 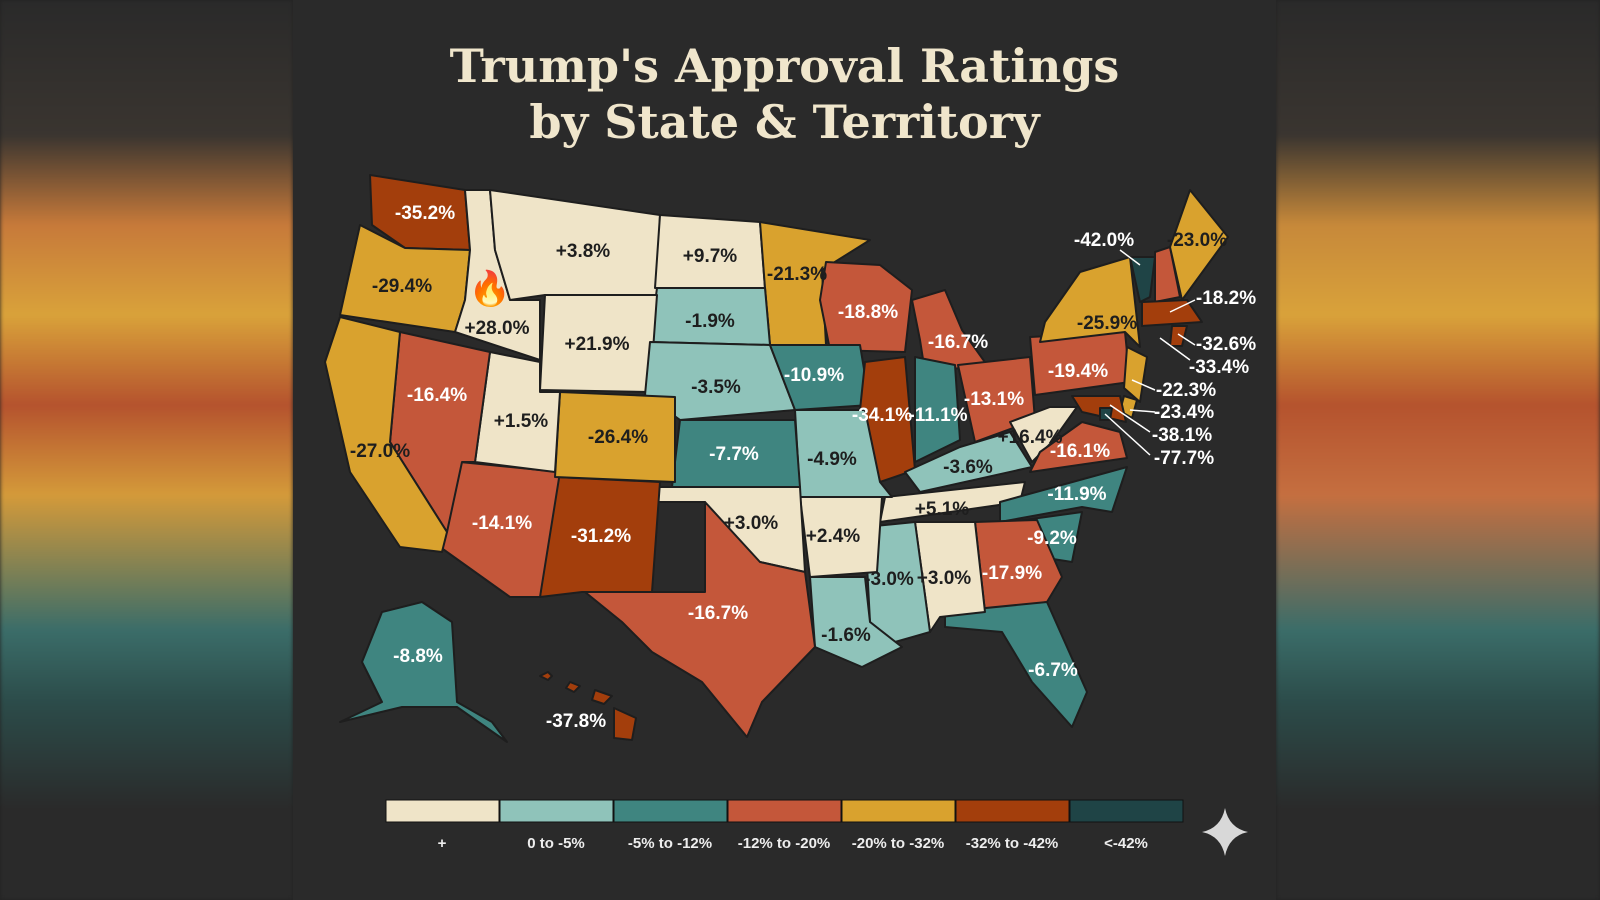 What do you see at coordinates (1197, 240) in the screenshot?
I see `region-value-label: -23.0%` at bounding box center [1197, 240].